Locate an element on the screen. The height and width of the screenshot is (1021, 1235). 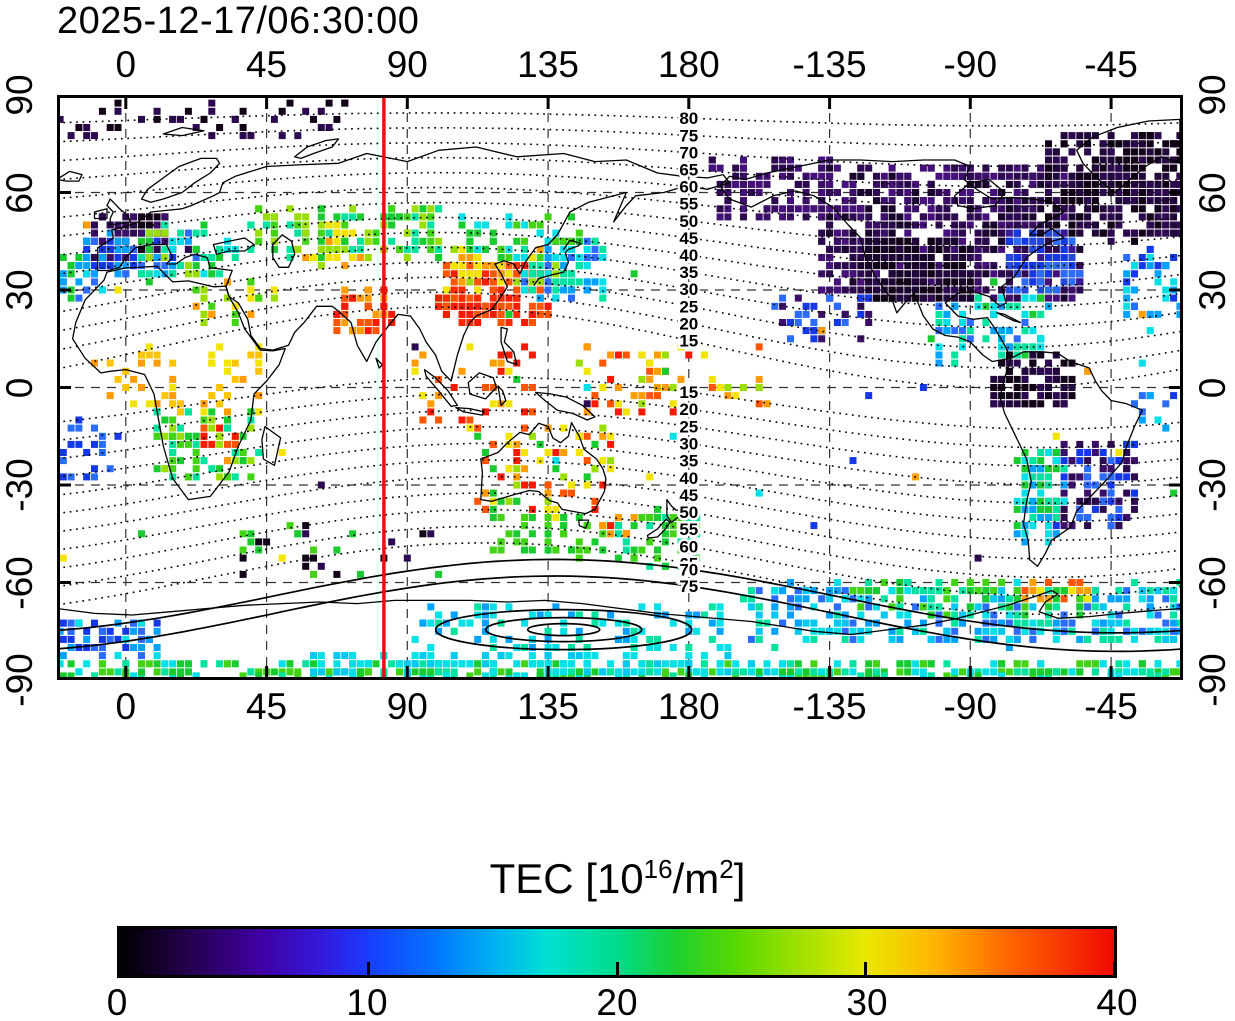
colorbar-title: TEC [1016/m2] is located at coordinates (617, 878).